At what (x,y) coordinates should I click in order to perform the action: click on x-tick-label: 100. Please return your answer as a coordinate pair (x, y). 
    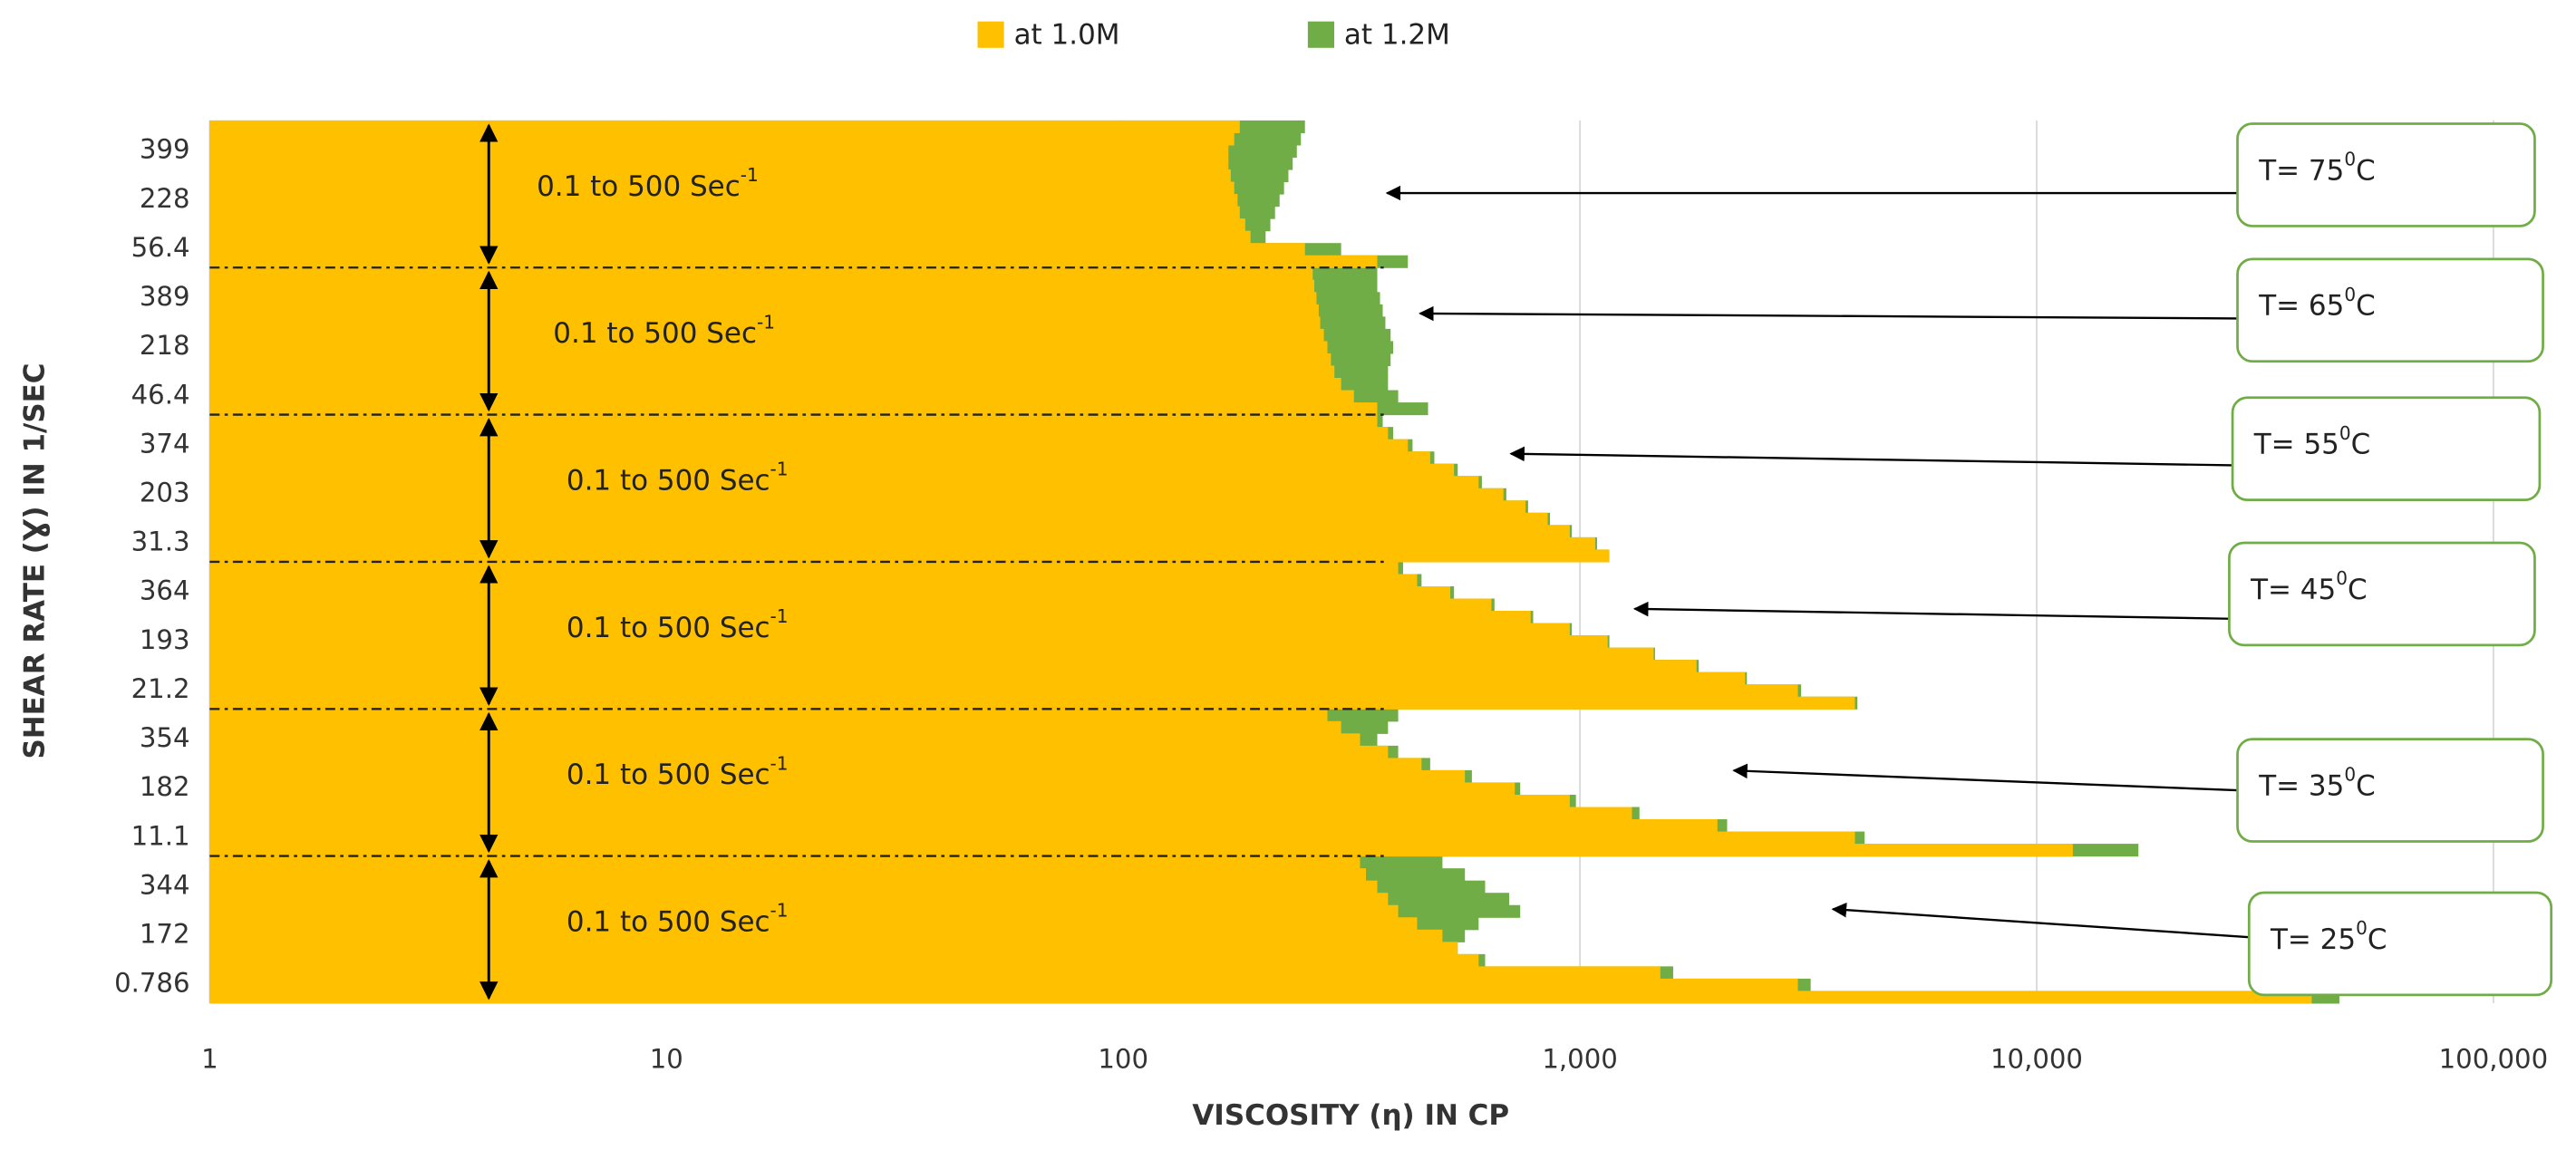
    Looking at the image, I should click on (1123, 1059).